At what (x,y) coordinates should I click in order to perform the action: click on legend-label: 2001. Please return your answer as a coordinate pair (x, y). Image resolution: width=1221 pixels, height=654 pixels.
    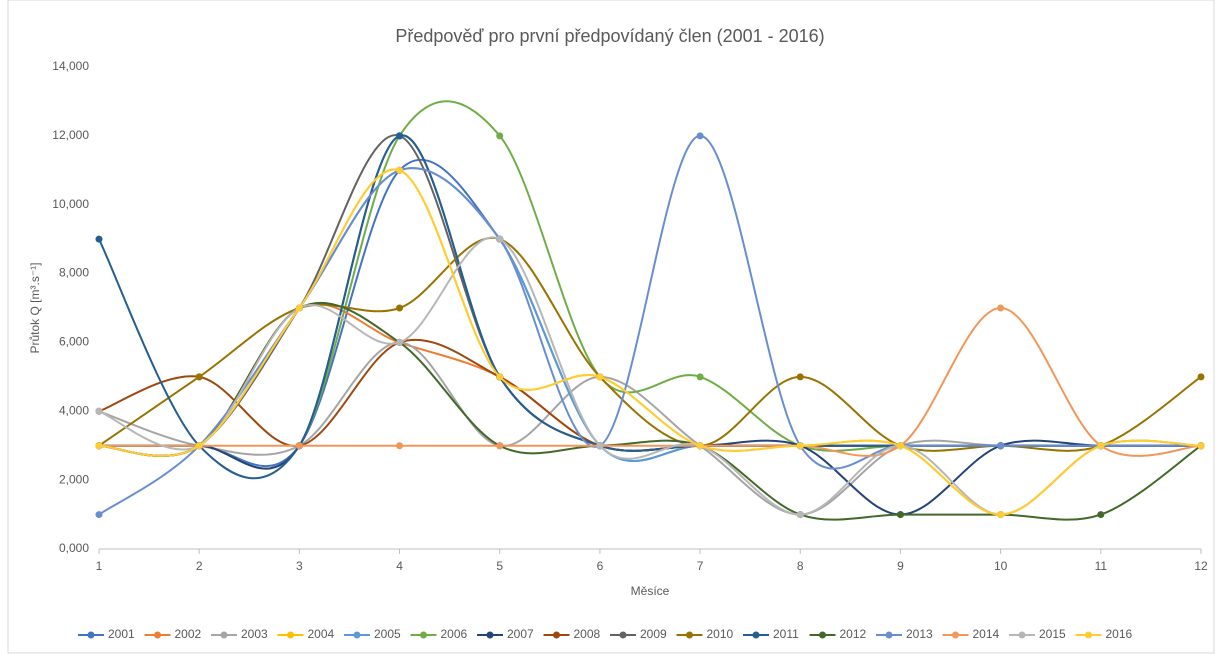
    Looking at the image, I should click on (121, 634).